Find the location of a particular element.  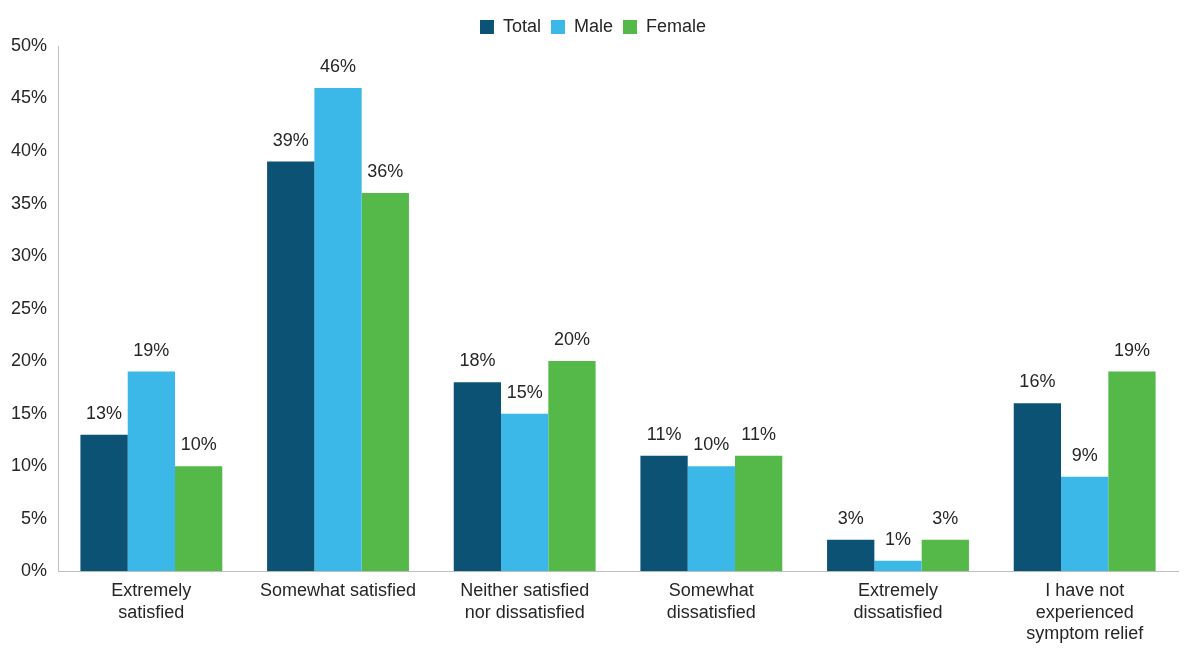

data-label: 15% is located at coordinates (524, 391).